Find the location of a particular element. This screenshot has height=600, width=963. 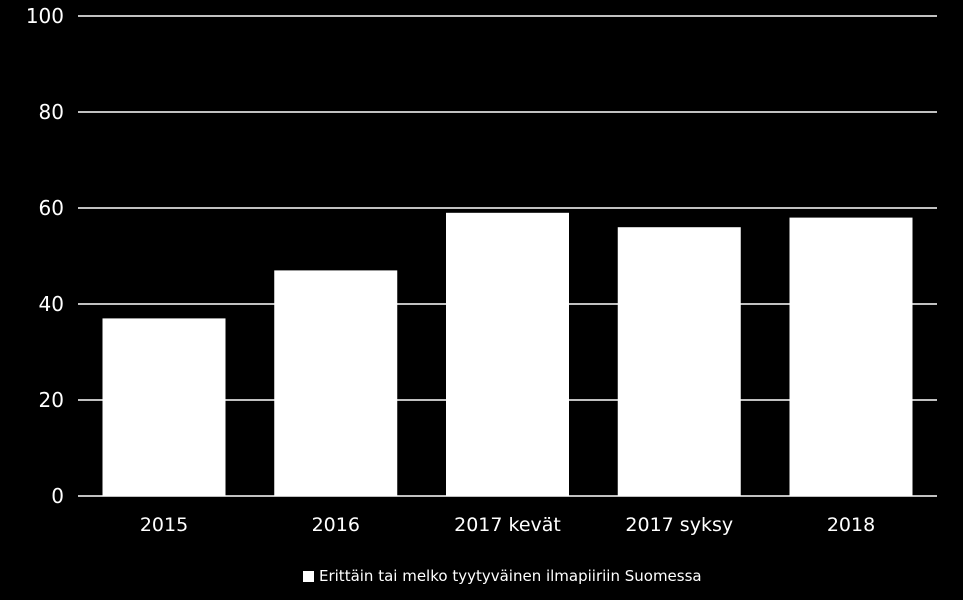

x-tick-label: 2017 kevät is located at coordinates (507, 525).